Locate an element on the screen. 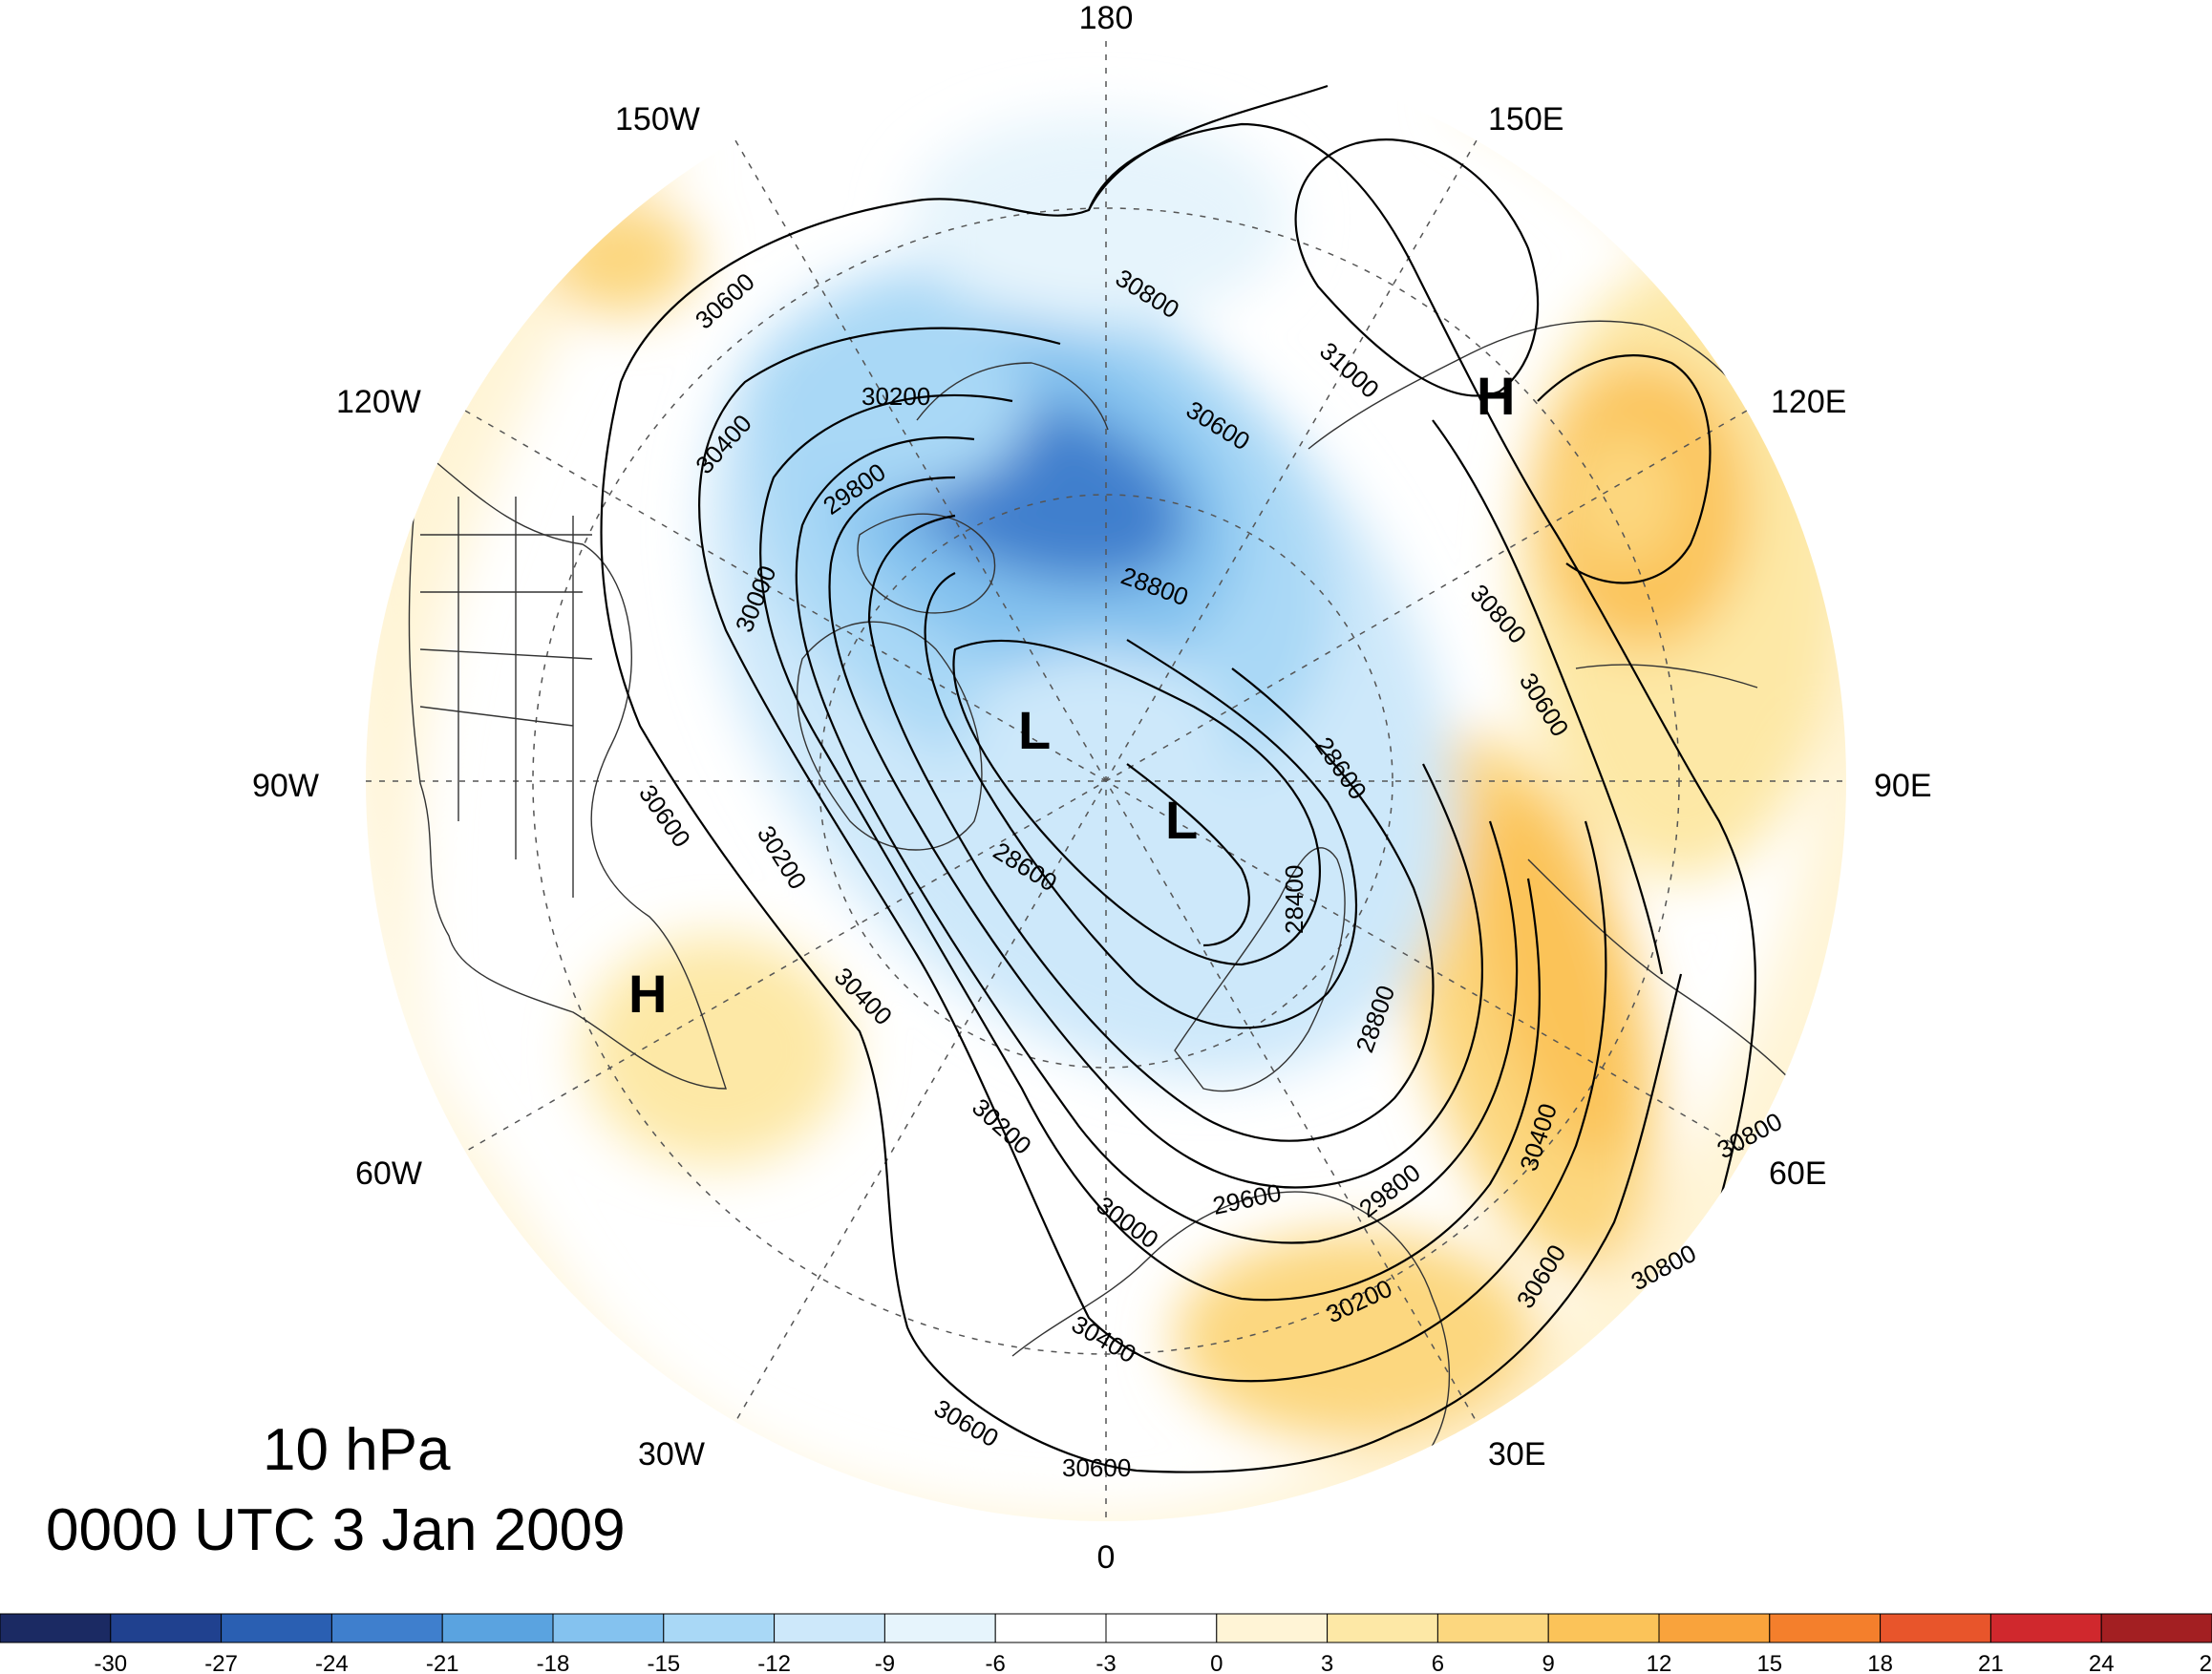 The height and width of the screenshot is (1674, 2212). colorbar-tick-label: -9 is located at coordinates (885, 1662).